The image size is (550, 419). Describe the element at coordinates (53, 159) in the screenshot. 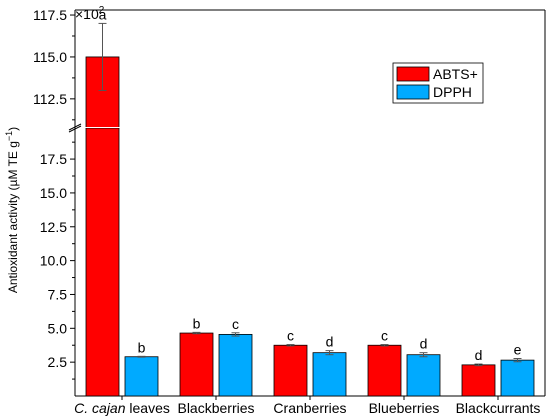

I see `y-tick-label: 17.5` at that location.